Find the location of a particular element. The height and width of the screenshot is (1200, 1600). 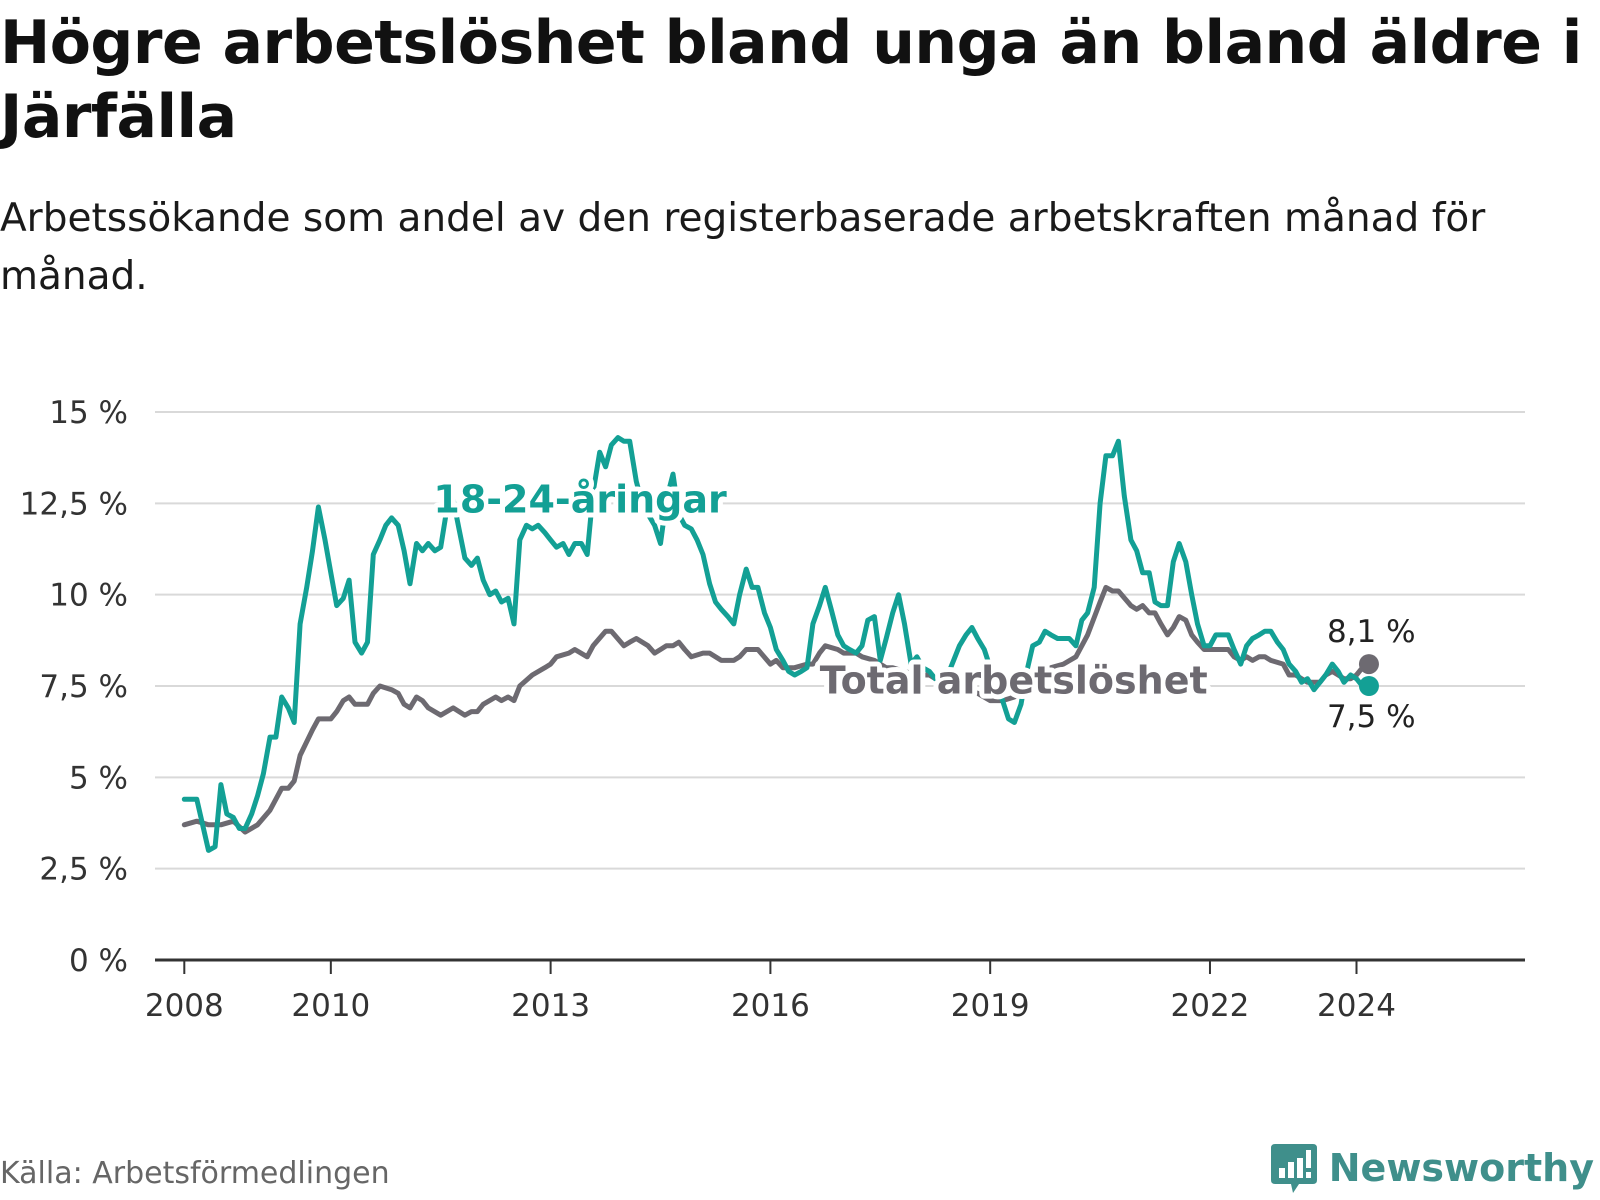

y-tick-label: 12,5 % is located at coordinates (74, 504).